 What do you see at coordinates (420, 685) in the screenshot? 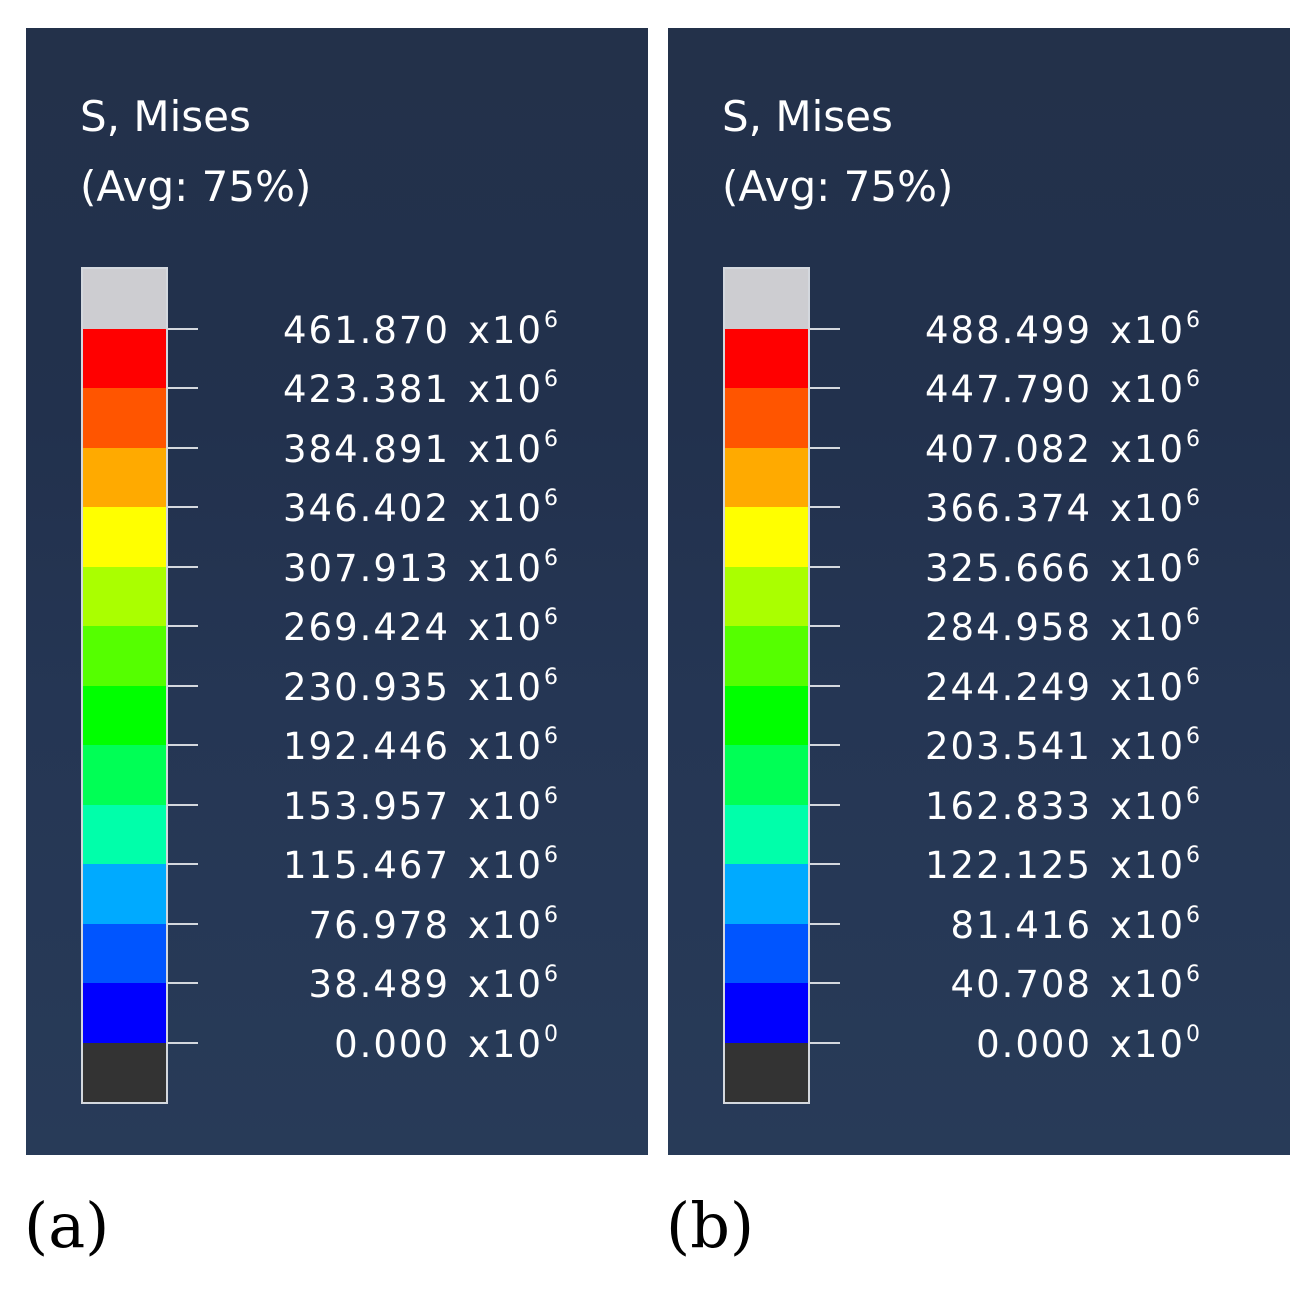
I see `legend-label: 230.935 x106` at bounding box center [420, 685].